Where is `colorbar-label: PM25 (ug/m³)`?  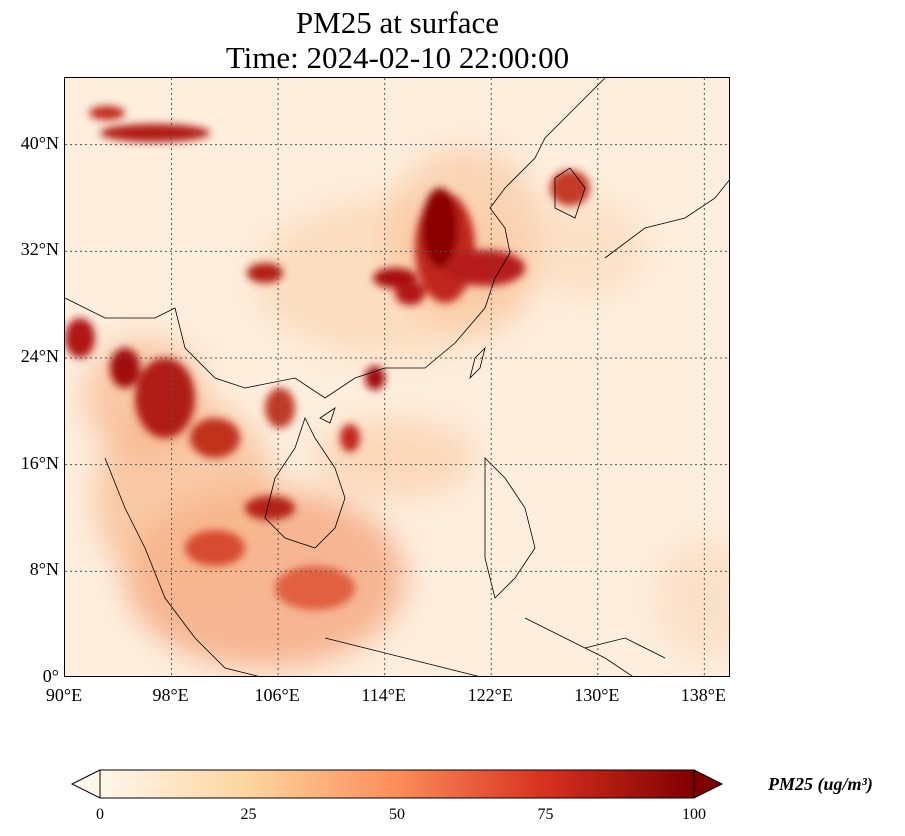
colorbar-label: PM25 (ug/m³) is located at coordinates (820, 784).